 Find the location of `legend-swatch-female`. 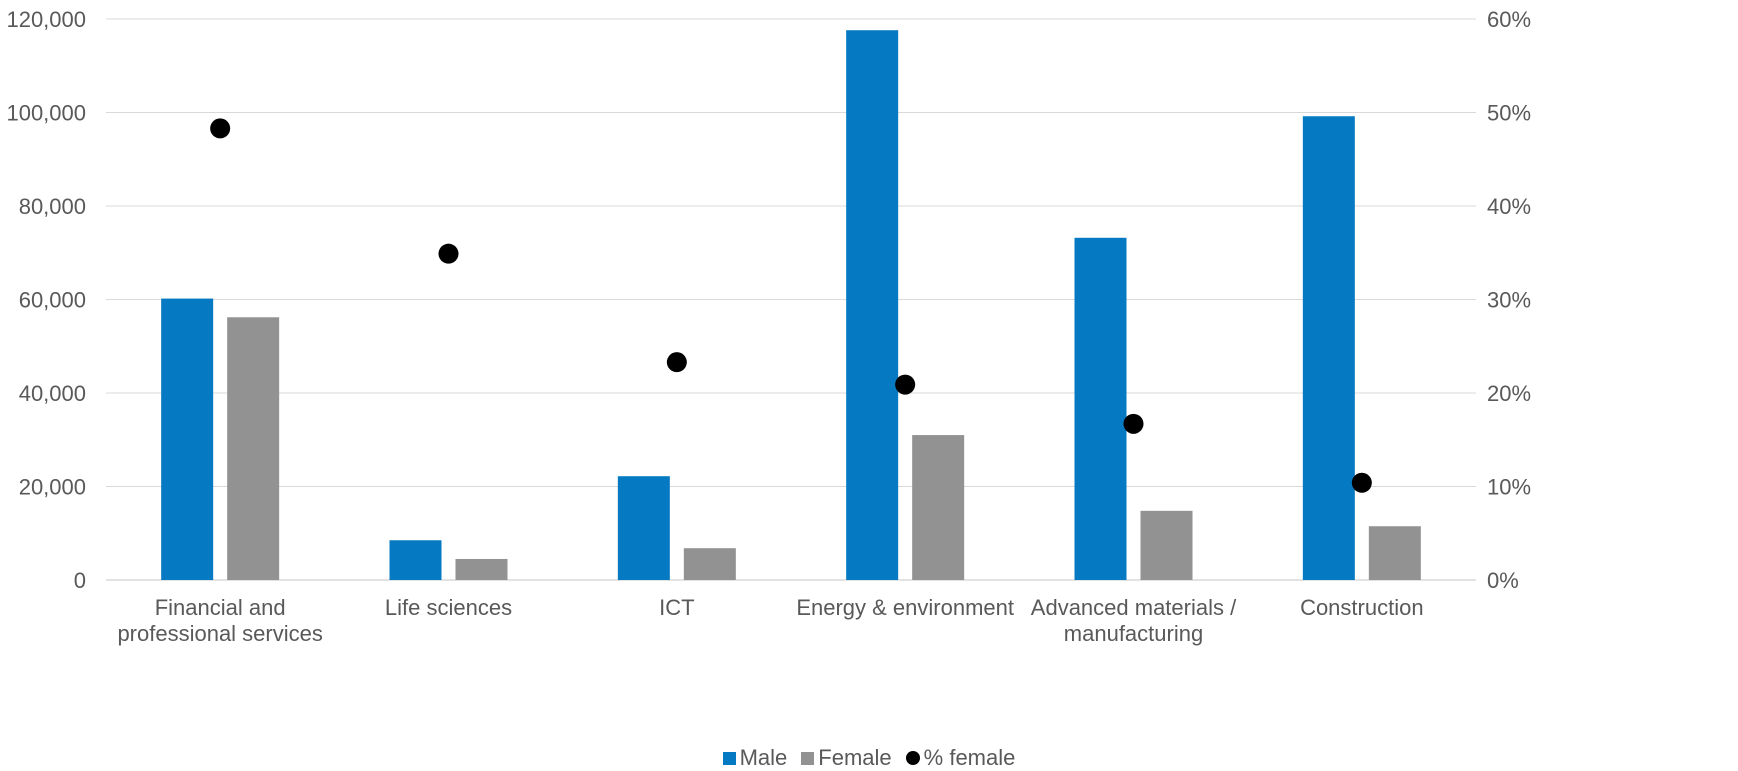

legend-swatch-female is located at coordinates (808, 758).